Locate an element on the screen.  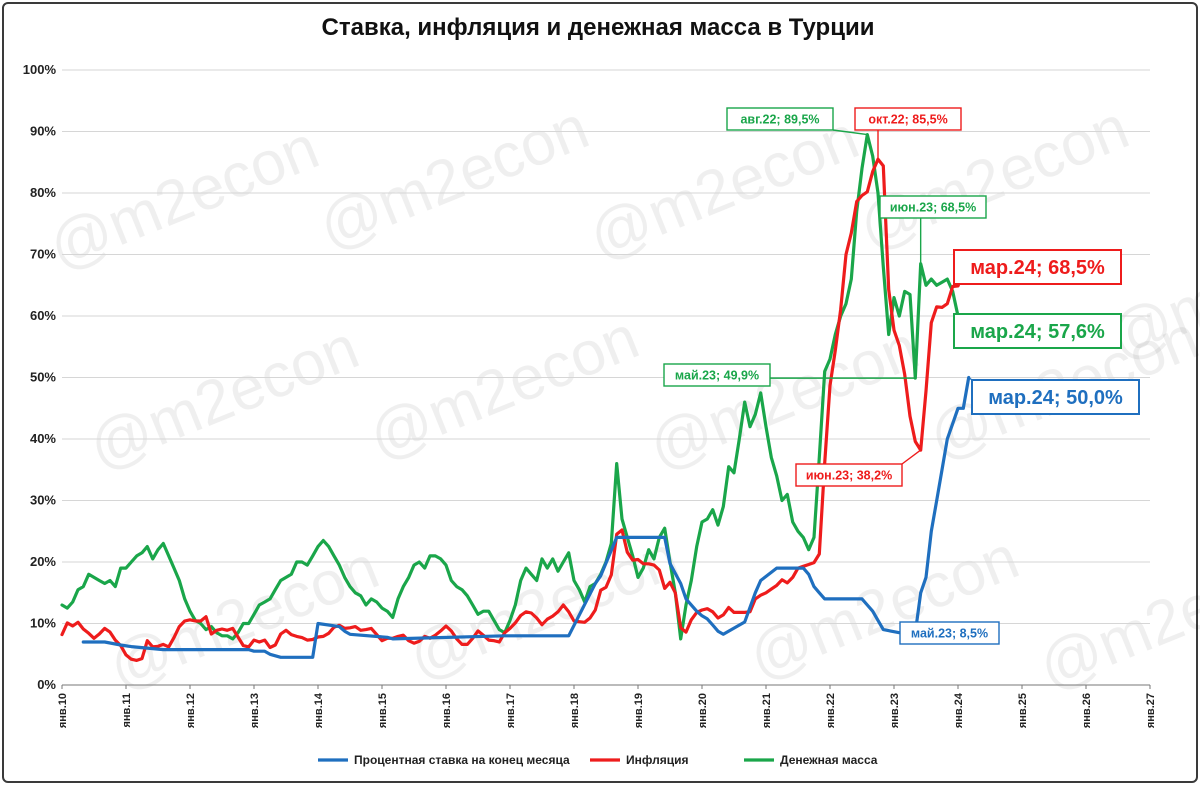
x-tick-label: янв.15 is located at coordinates (383, 710).